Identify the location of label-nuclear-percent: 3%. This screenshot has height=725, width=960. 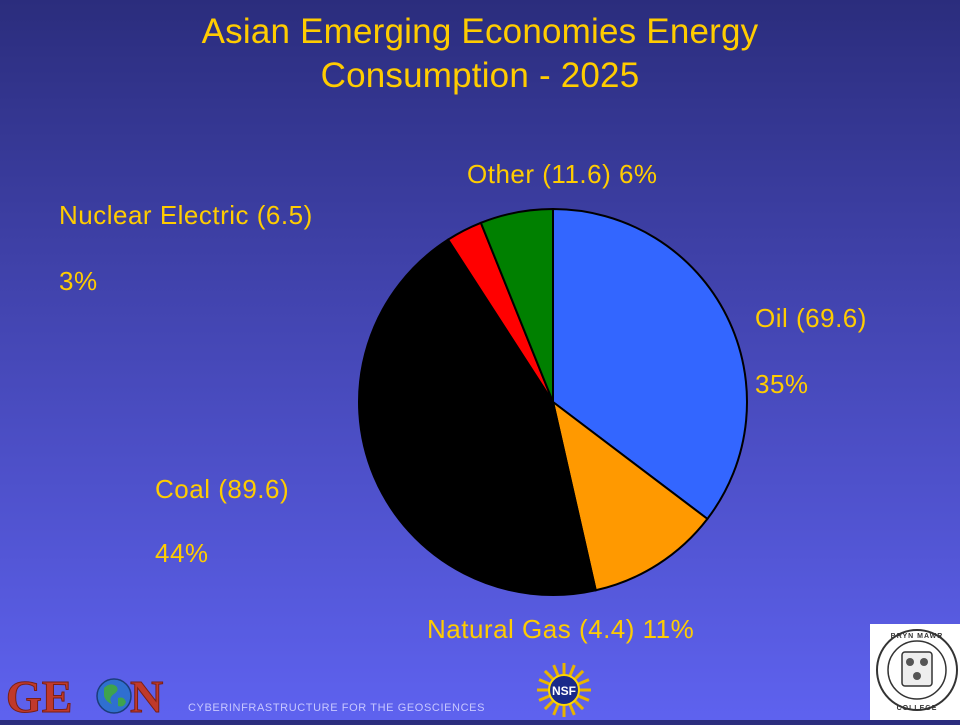
(78, 281).